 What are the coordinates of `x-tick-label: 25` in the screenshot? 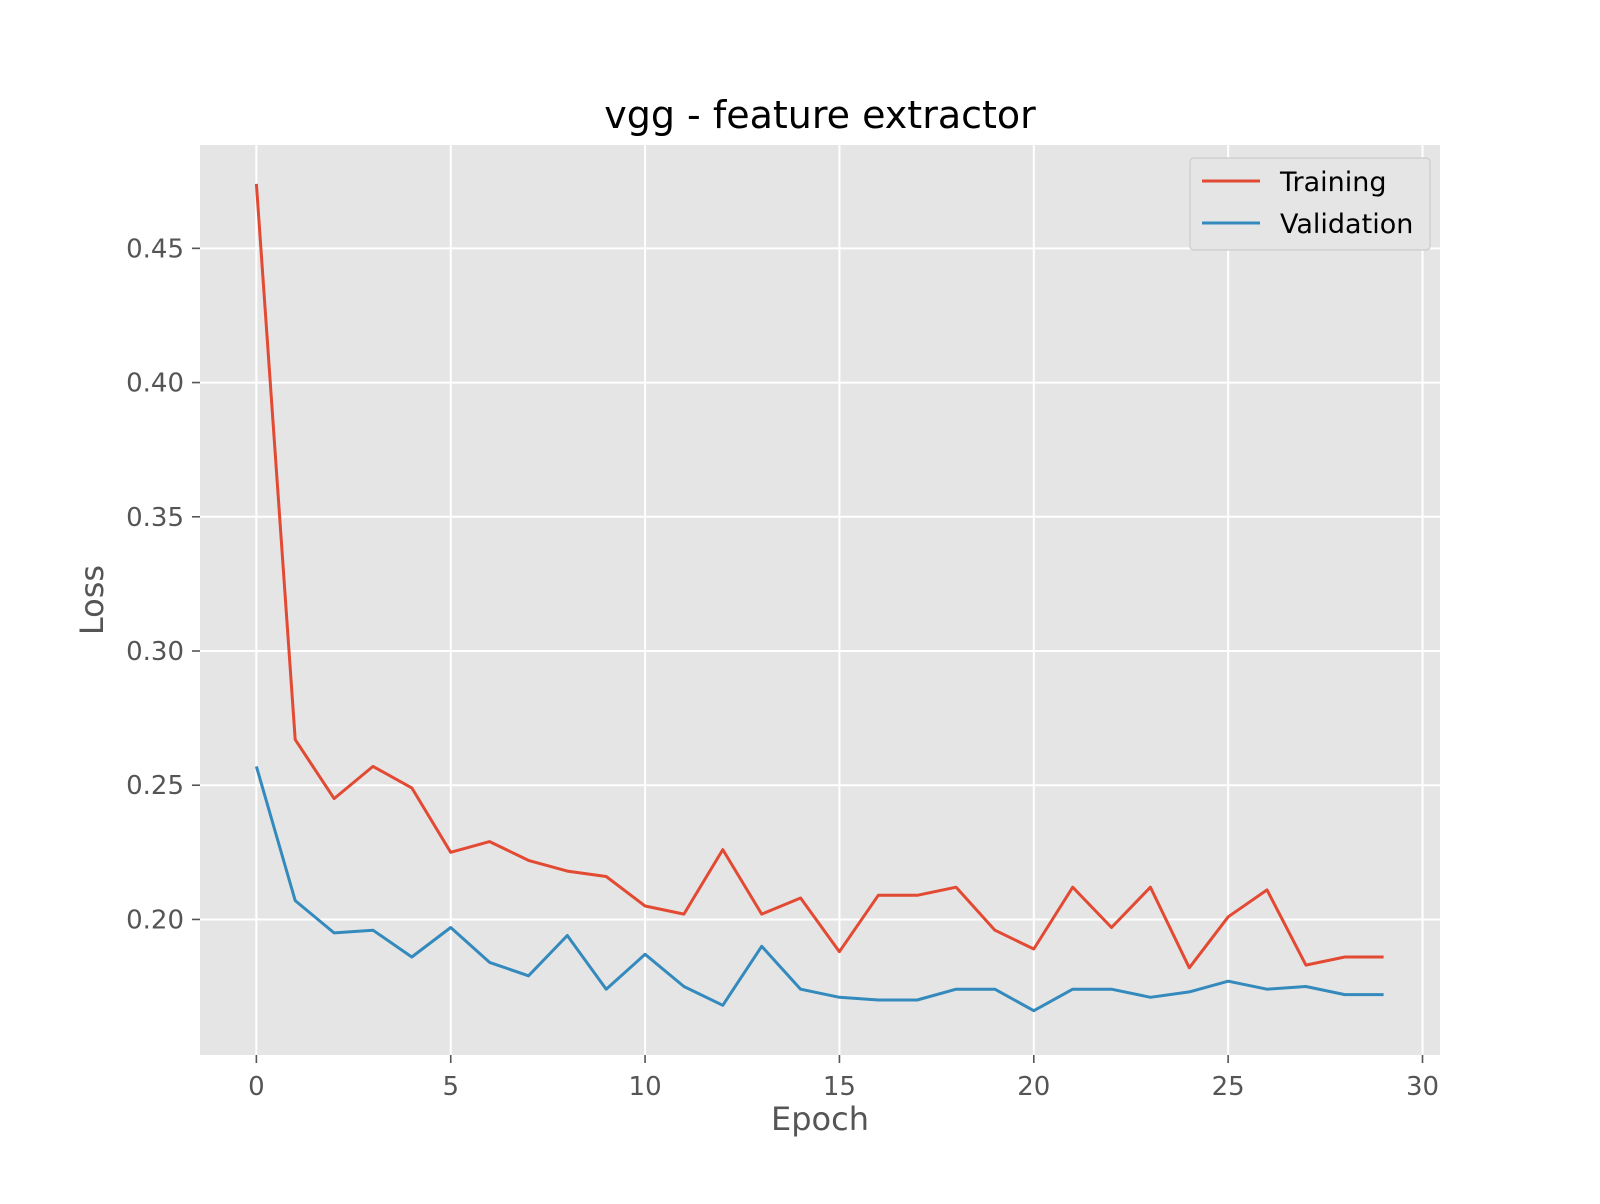 It's located at (1228, 1087).